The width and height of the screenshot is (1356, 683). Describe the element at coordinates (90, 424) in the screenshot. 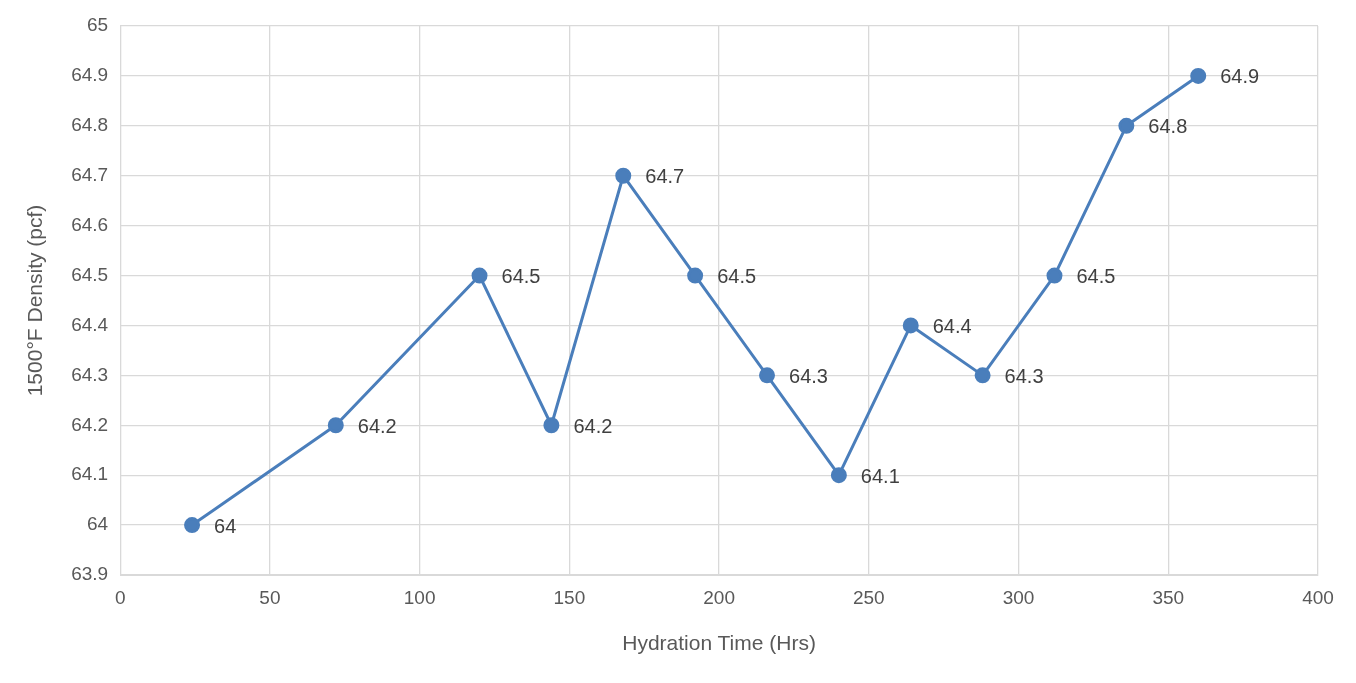

I see `y-tick-label: 64.2` at that location.